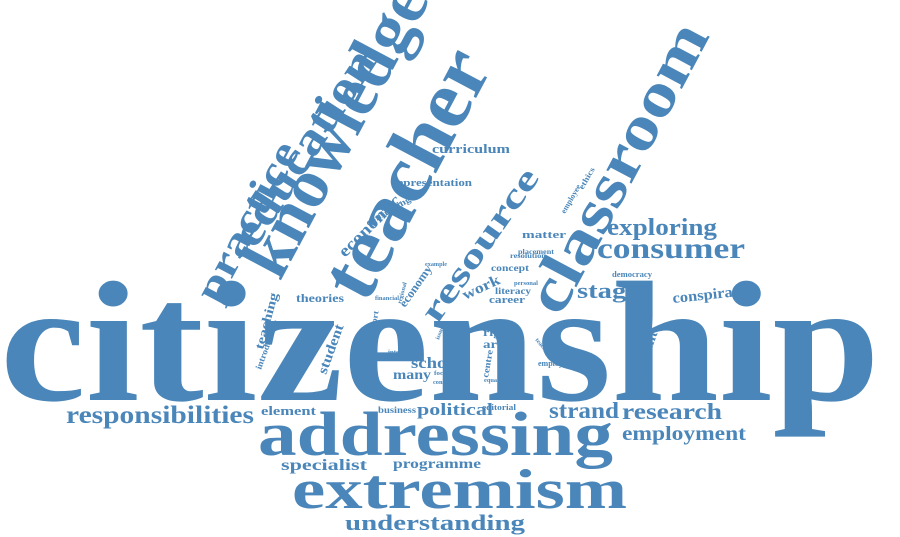  What do you see at coordinates (436, 265) in the screenshot?
I see `word-example: example` at bounding box center [436, 265].